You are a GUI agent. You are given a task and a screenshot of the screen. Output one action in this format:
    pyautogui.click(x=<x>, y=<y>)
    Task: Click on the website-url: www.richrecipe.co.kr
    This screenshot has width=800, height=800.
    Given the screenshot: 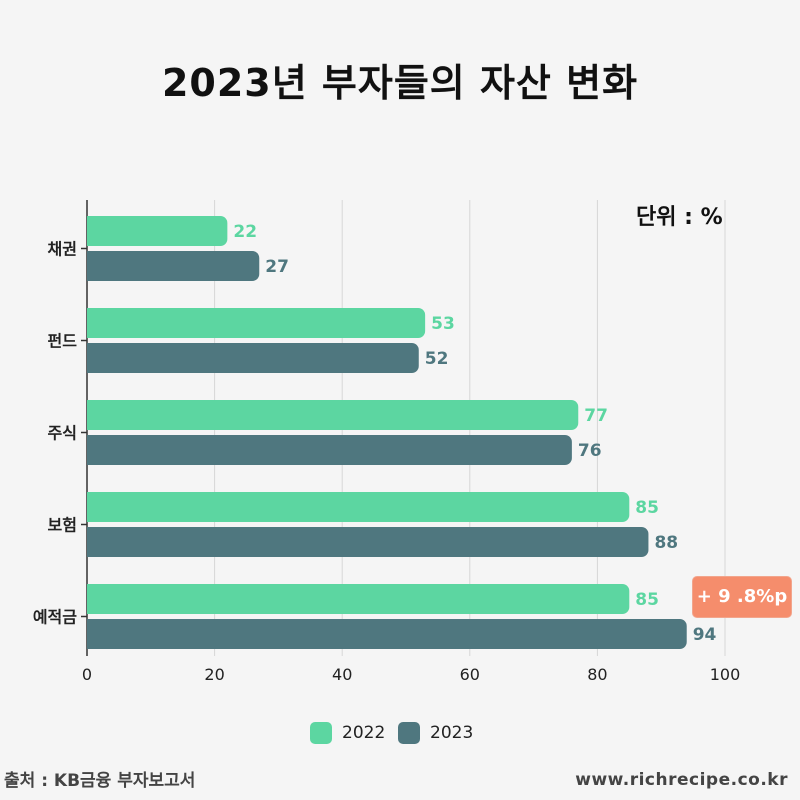 What is the action you would take?
    pyautogui.click(x=681, y=780)
    